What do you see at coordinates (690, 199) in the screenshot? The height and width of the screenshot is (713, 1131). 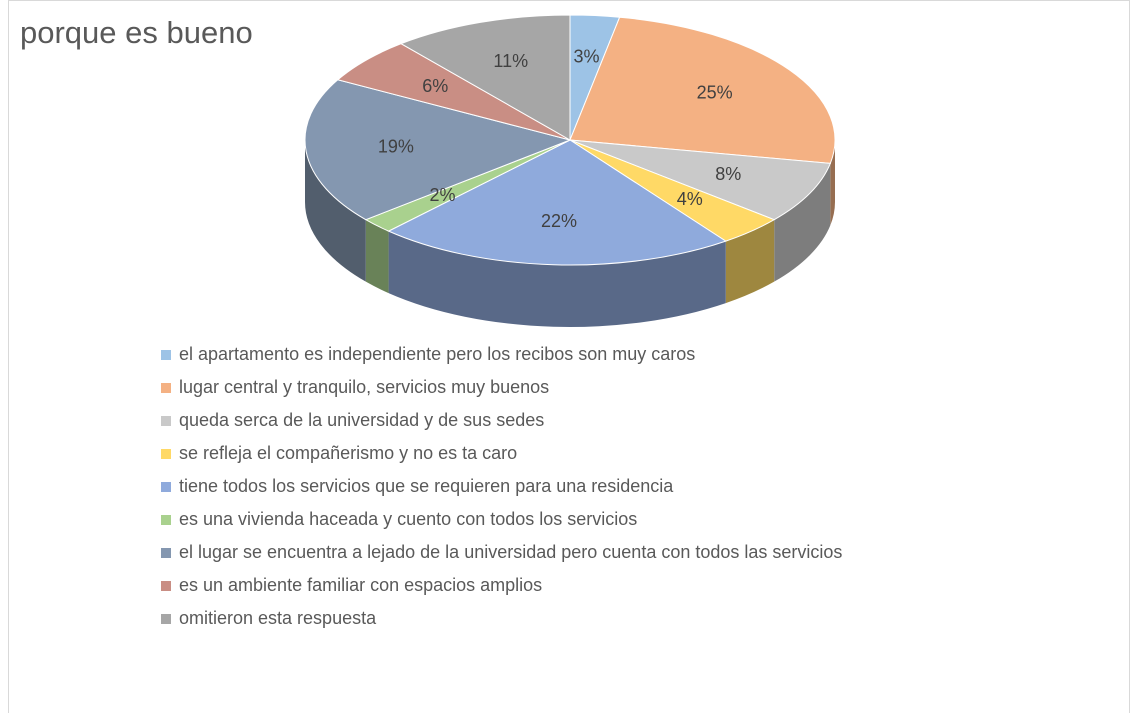 I see `data-label: 4%` at bounding box center [690, 199].